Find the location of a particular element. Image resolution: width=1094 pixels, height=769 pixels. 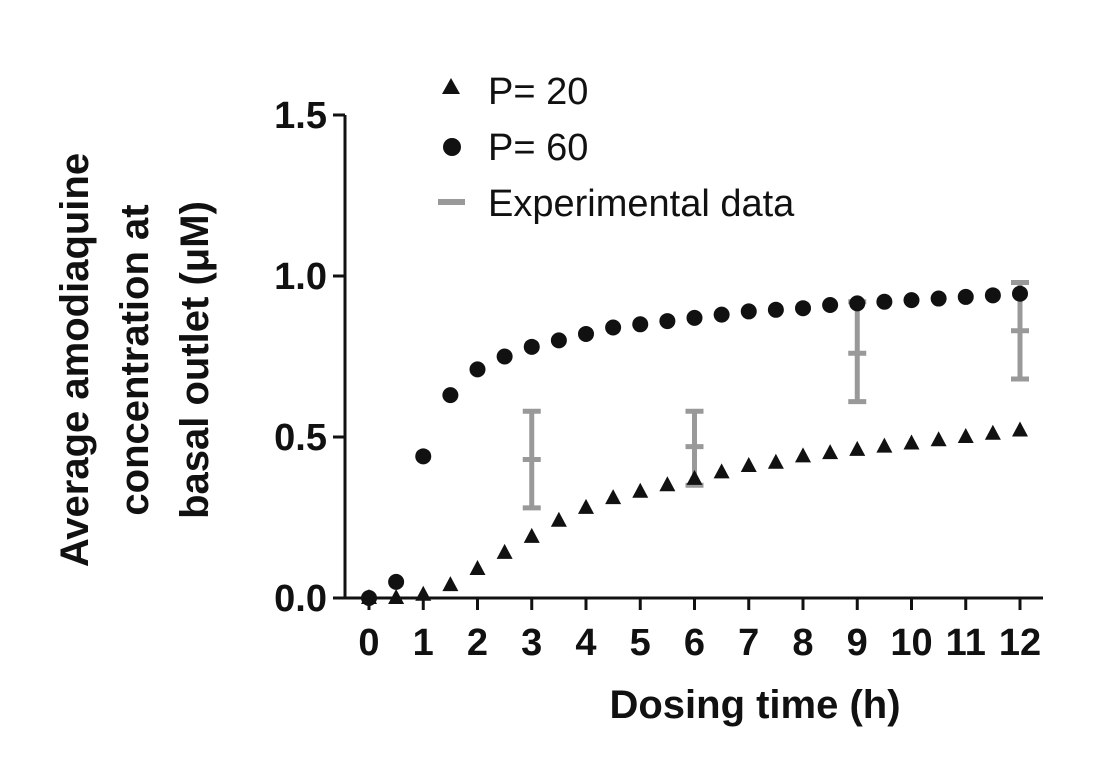

y-tick-label: 1.5 is located at coordinates (300, 116).